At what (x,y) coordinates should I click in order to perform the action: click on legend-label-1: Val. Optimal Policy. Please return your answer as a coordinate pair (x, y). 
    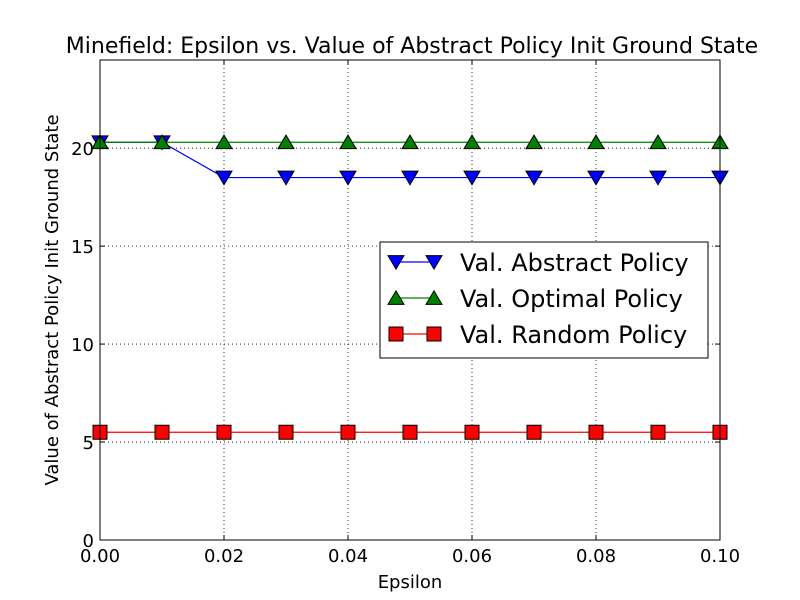
    Looking at the image, I should click on (571, 299).